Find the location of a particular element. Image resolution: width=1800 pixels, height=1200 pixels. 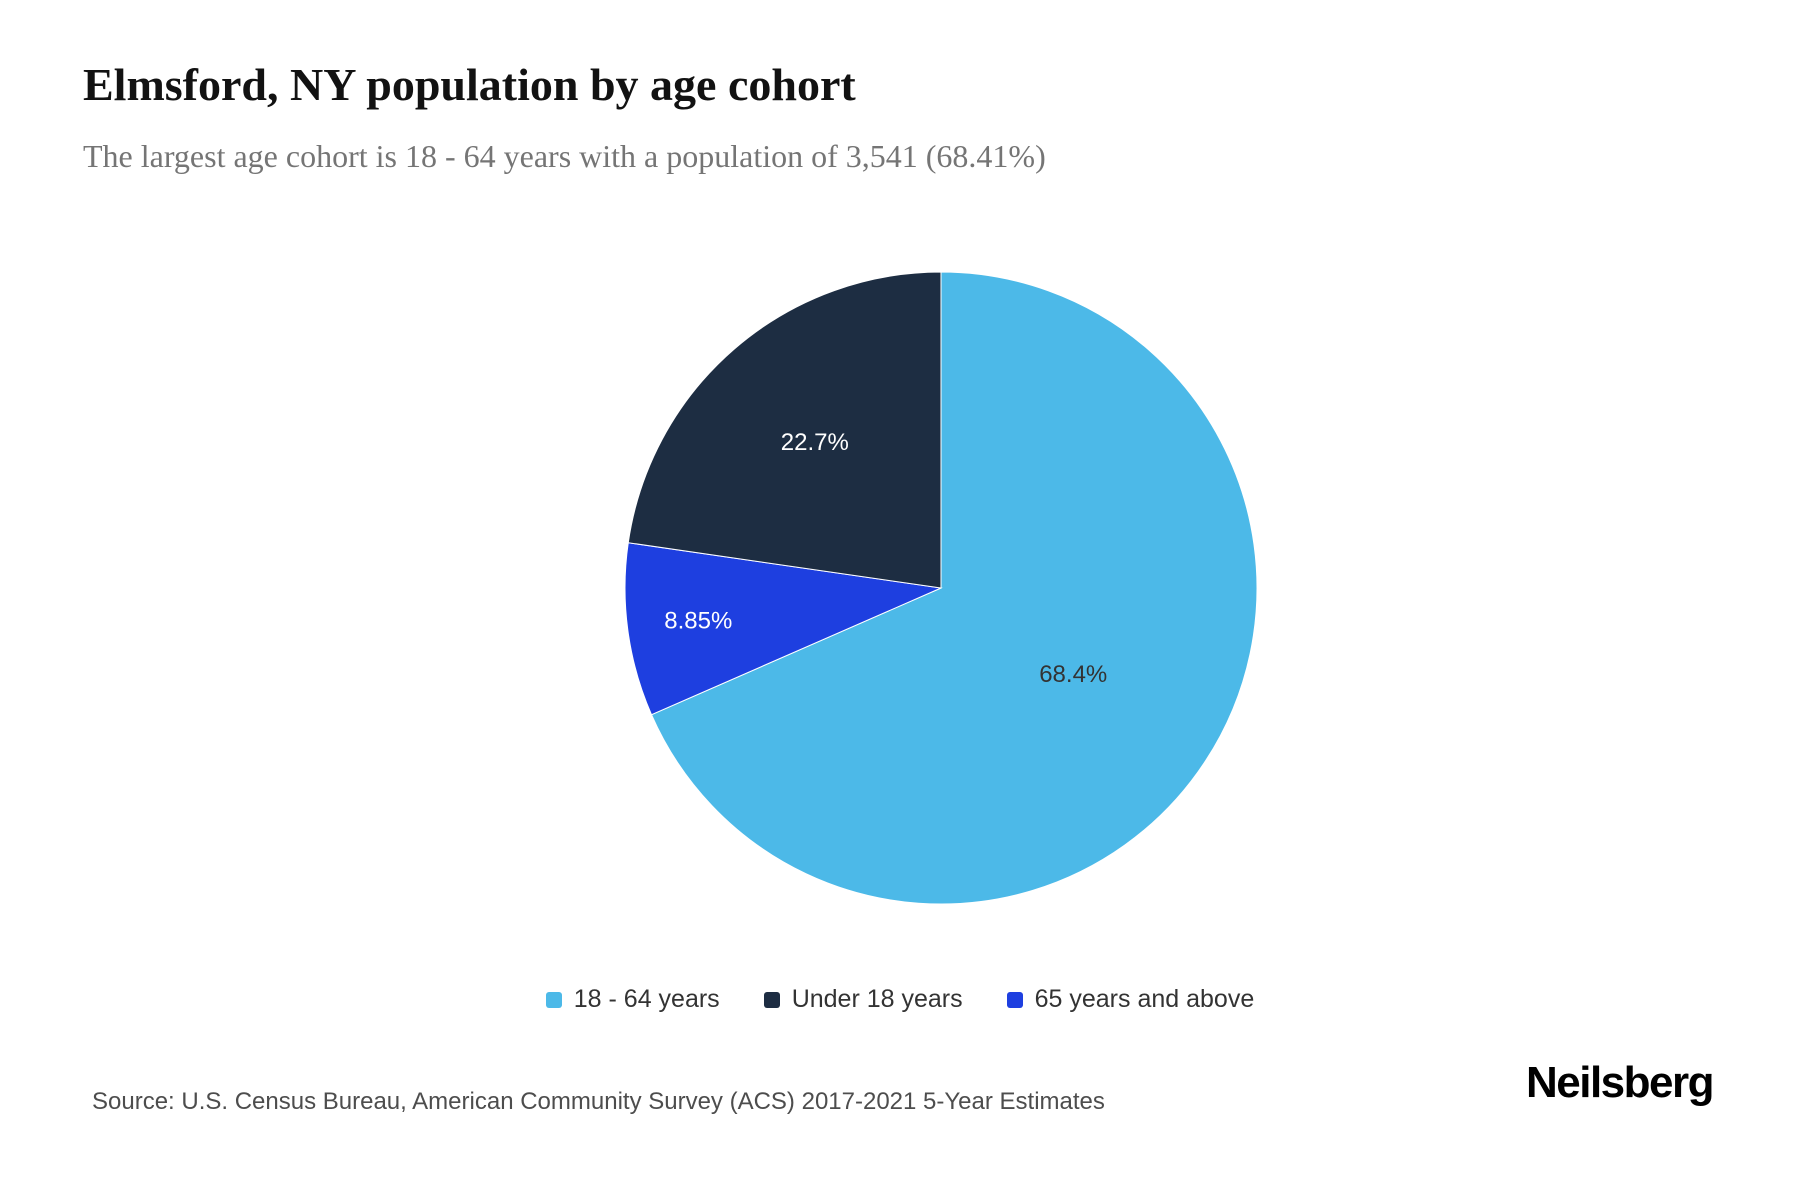

pie-slice-label-65-years-and-above: 8.85% is located at coordinates (698, 620).